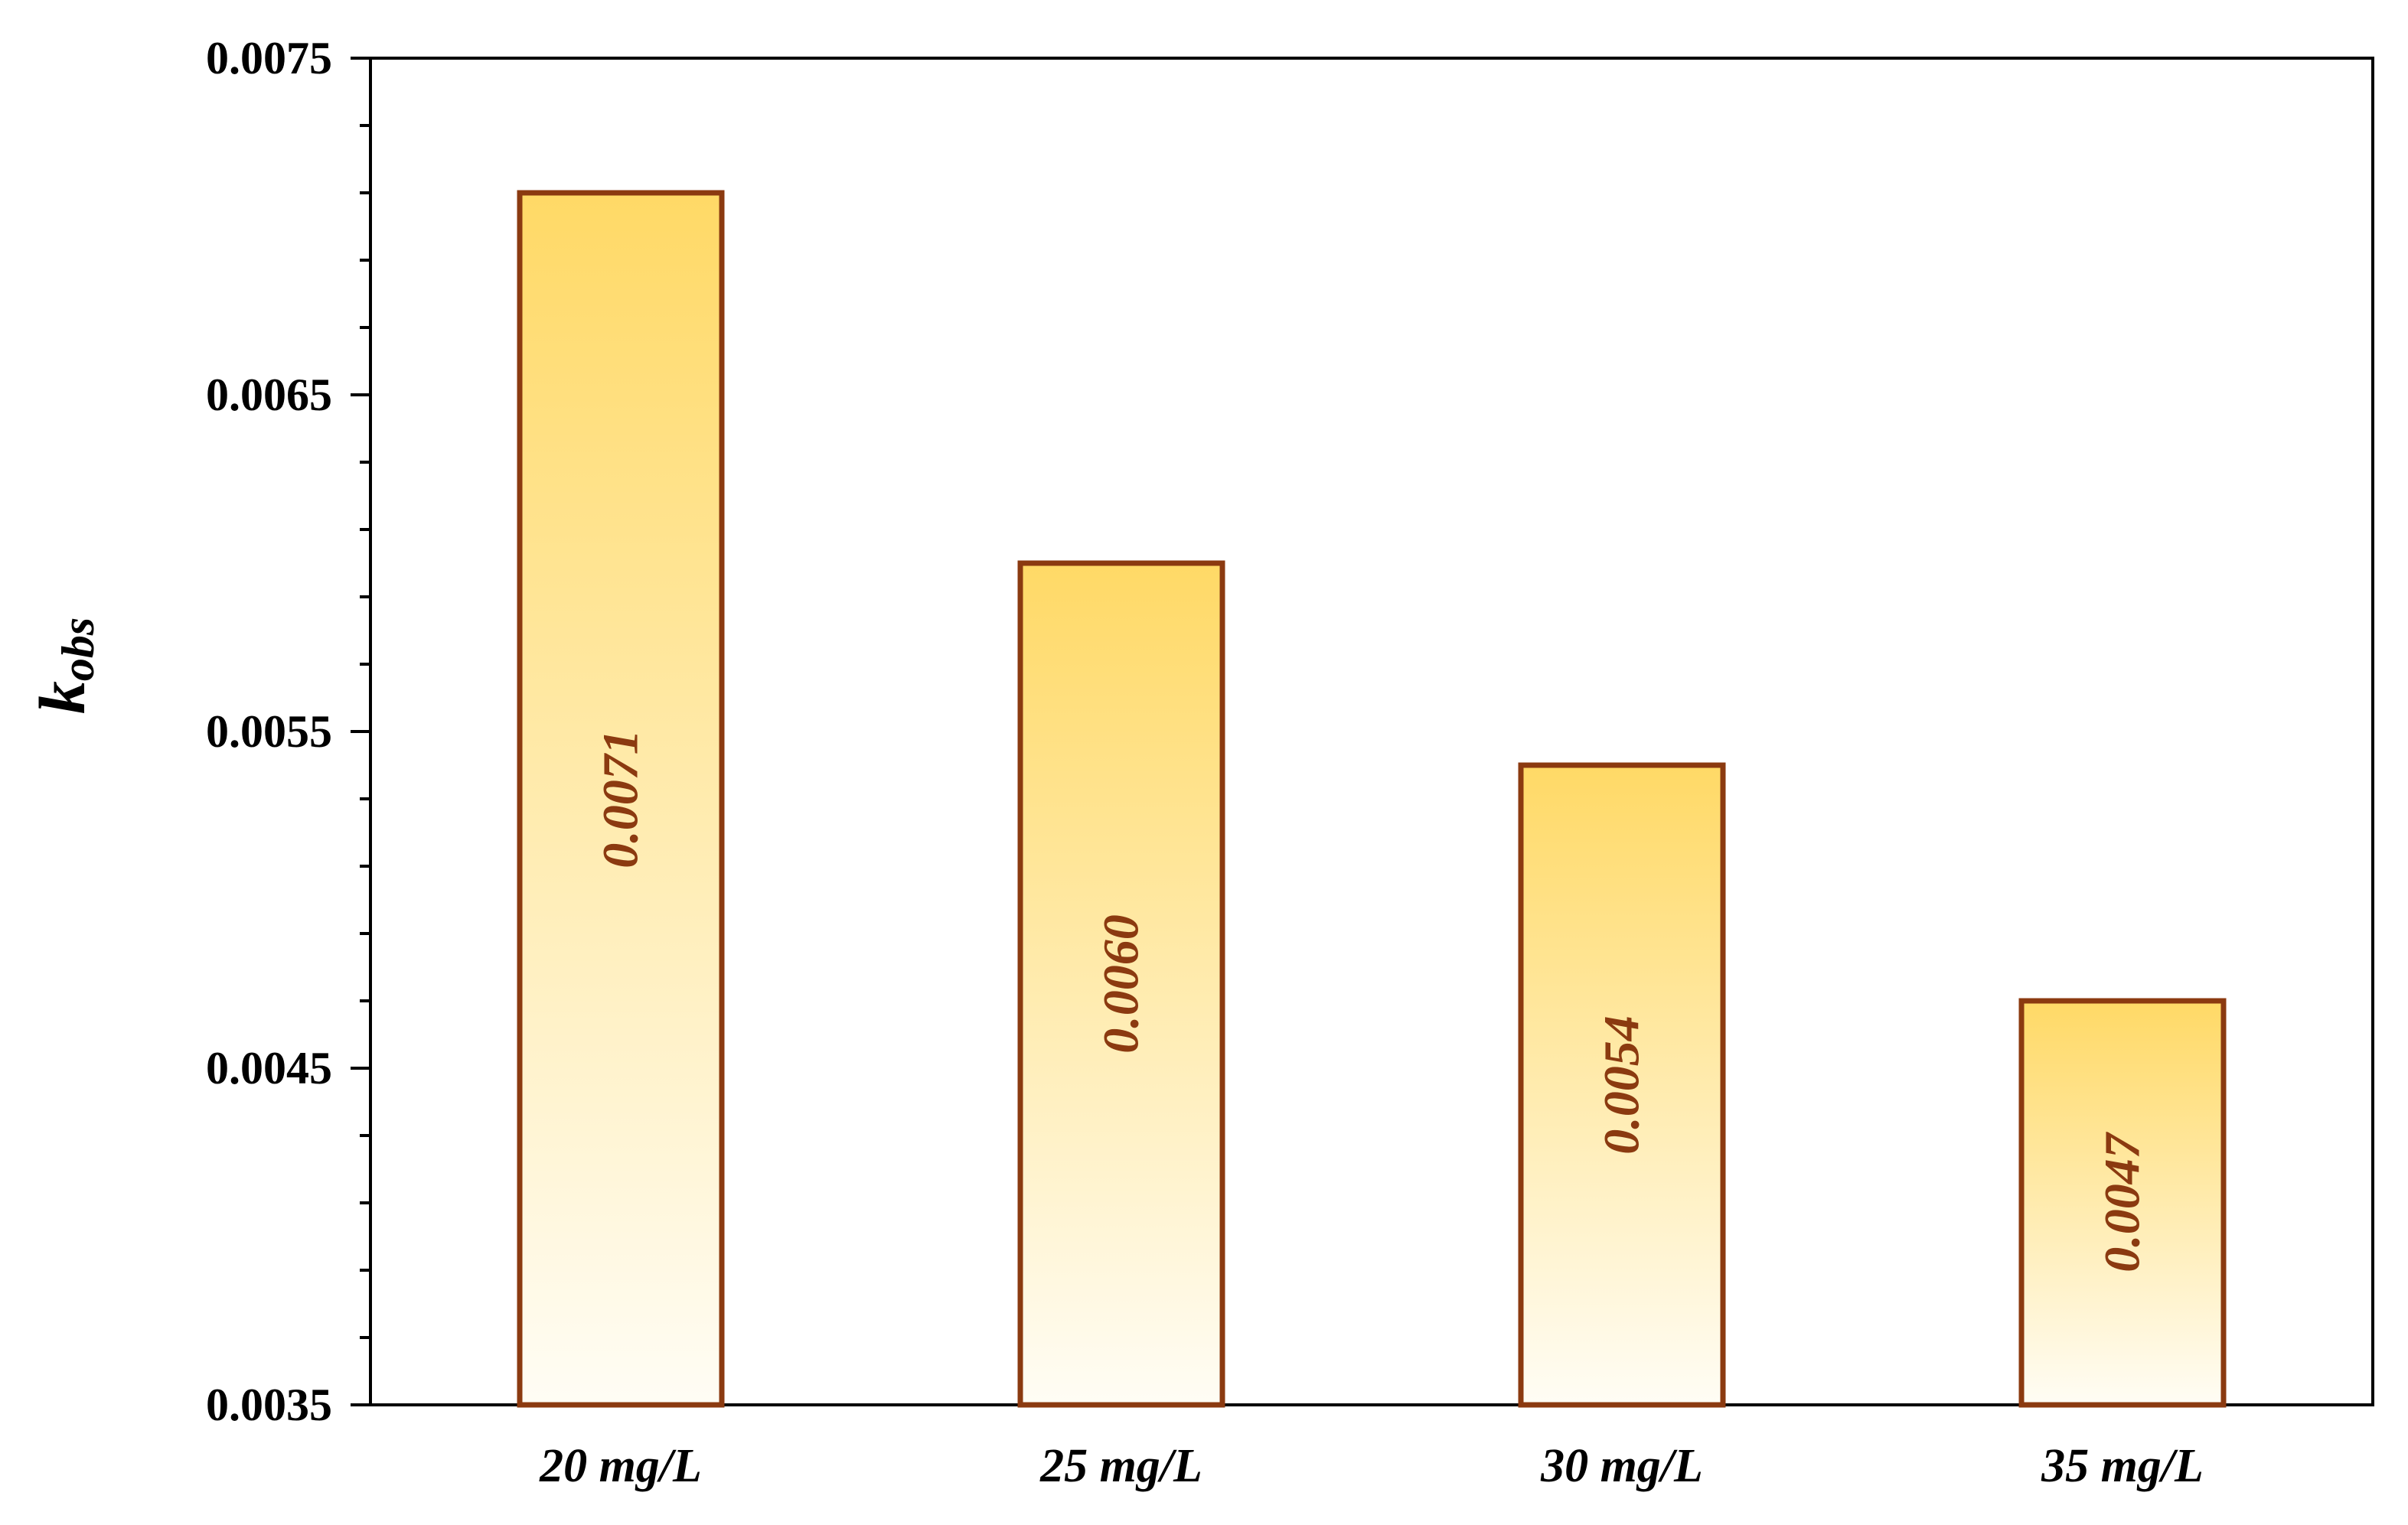 Image resolution: width=2408 pixels, height=1525 pixels. What do you see at coordinates (62, 697) in the screenshot?
I see `y-axis-title-main: k` at bounding box center [62, 697].